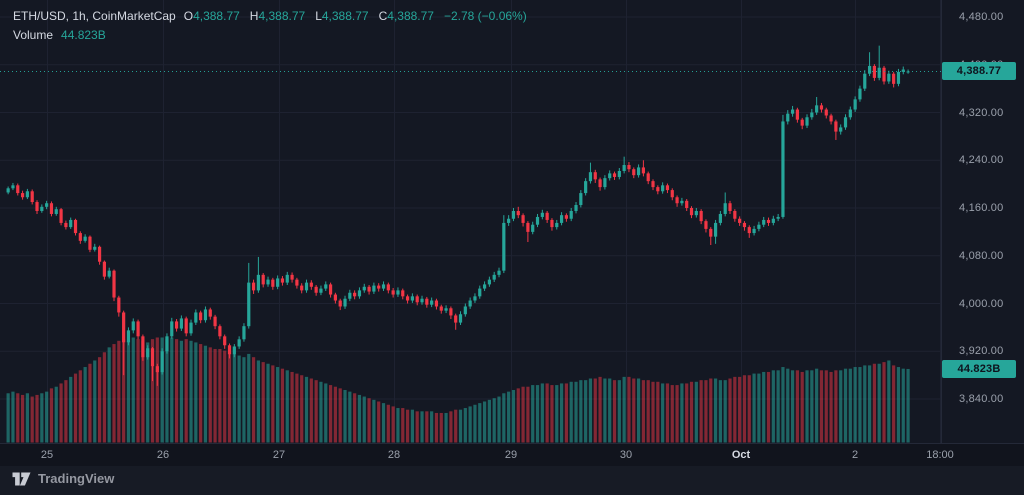  What do you see at coordinates (979, 71) in the screenshot?
I see `last-price-badge: 4,388.77` at bounding box center [979, 71].